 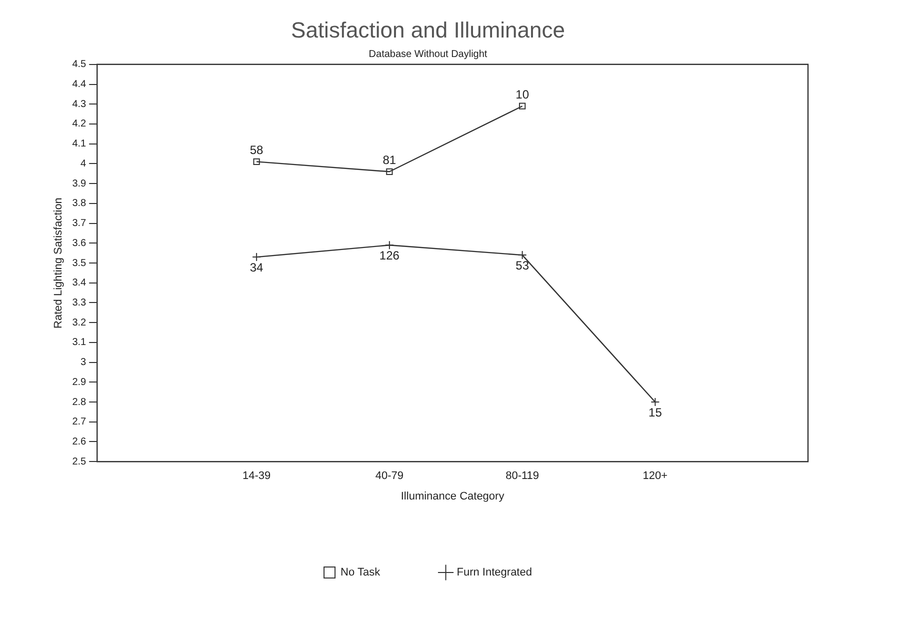 What do you see at coordinates (83, 362) in the screenshot?
I see `y-tick-label: 3` at bounding box center [83, 362].